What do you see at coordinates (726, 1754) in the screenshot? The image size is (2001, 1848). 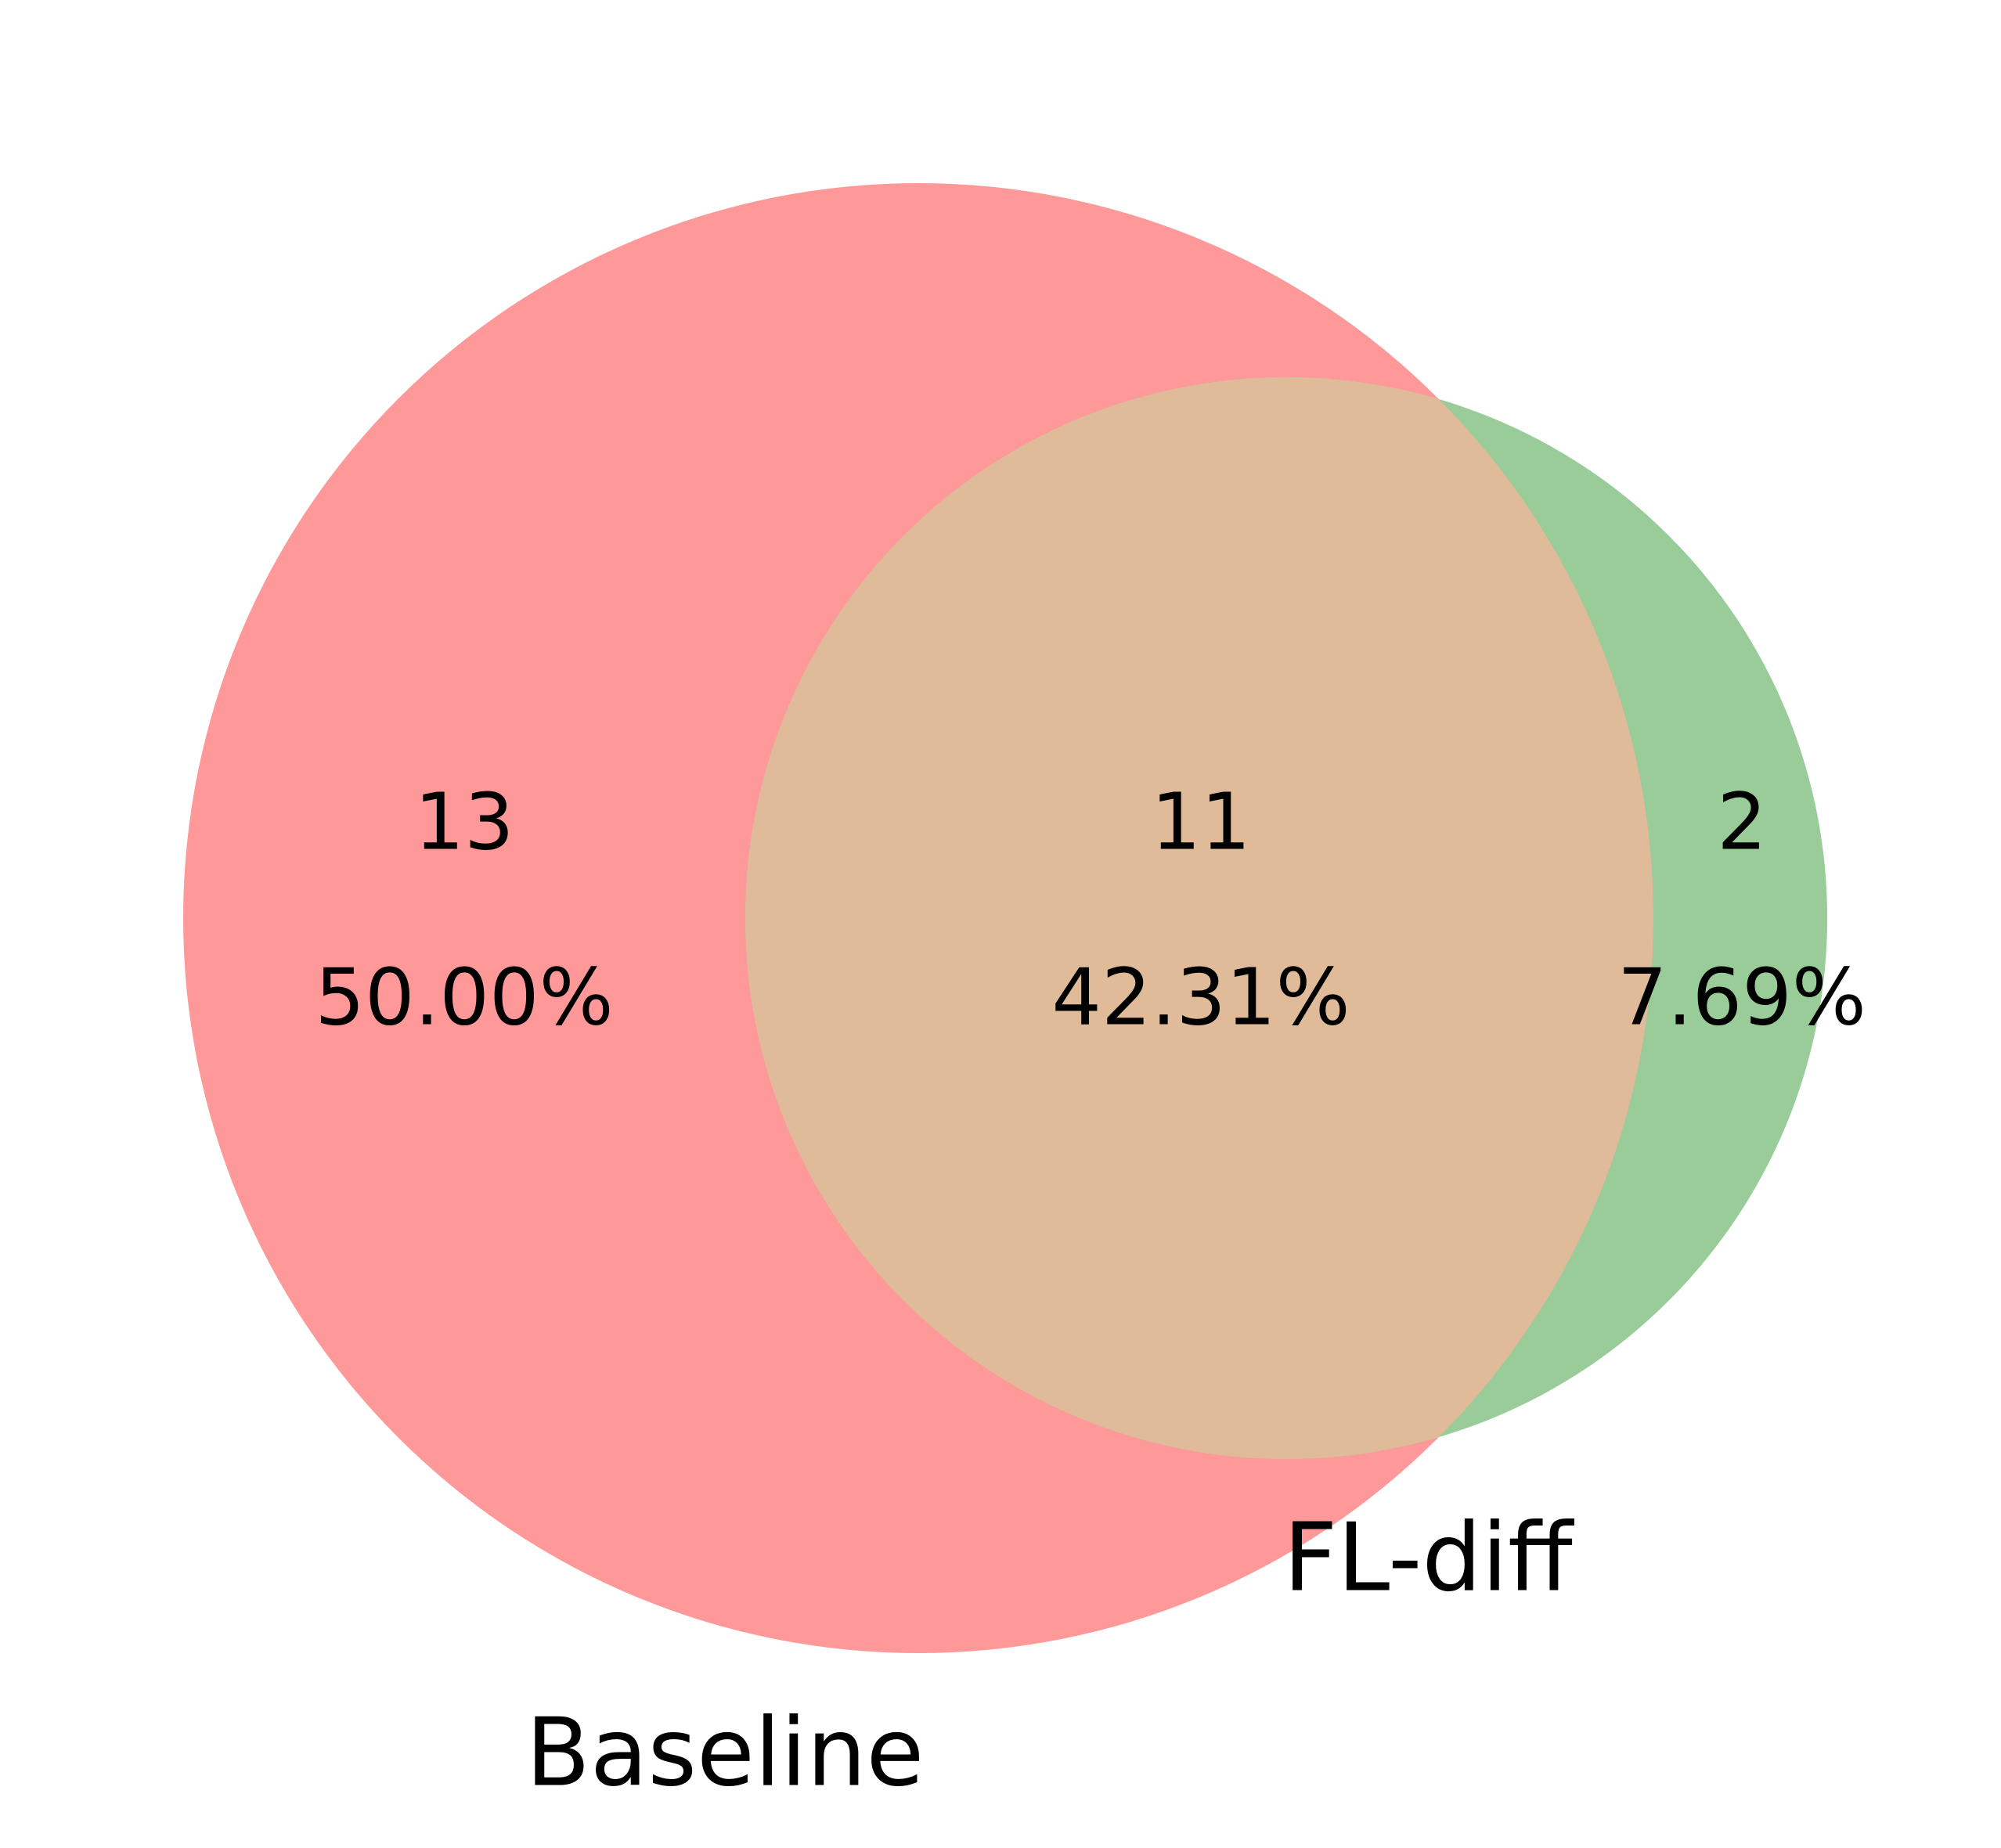 I see `set-label: Baseline` at bounding box center [726, 1754].